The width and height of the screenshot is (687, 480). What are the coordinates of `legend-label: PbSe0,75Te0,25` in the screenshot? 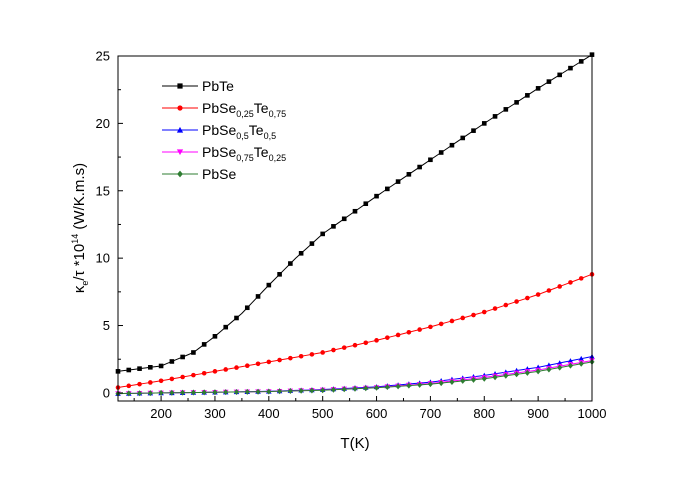 It's located at (244, 153).